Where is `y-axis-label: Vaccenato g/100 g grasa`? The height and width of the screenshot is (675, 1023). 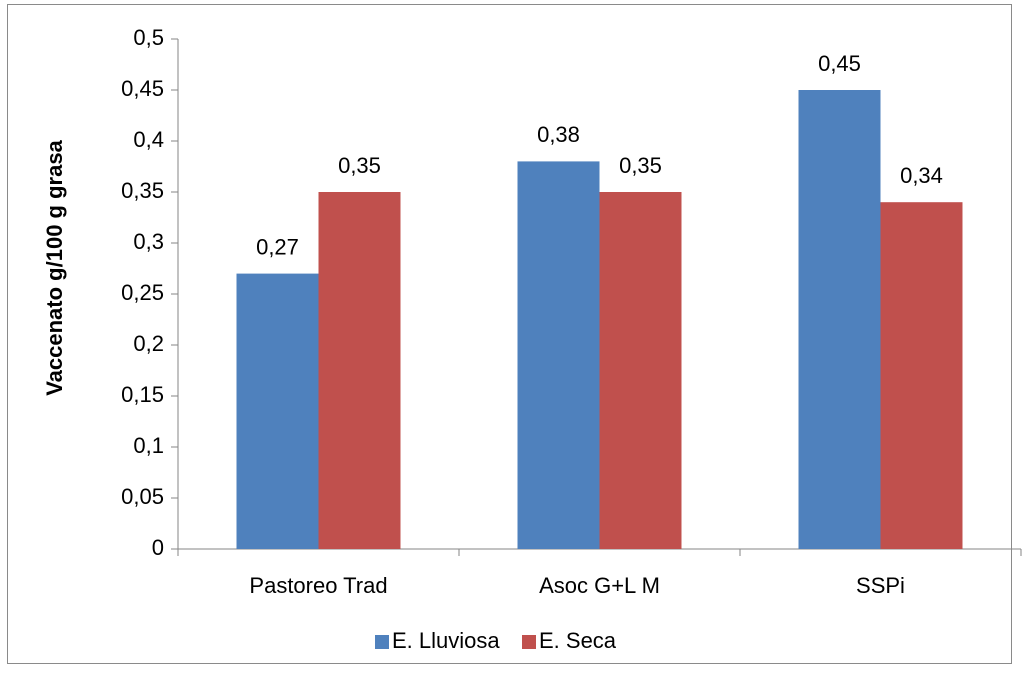
y-axis-label: Vaccenato g/100 g grasa is located at coordinates (54, 267).